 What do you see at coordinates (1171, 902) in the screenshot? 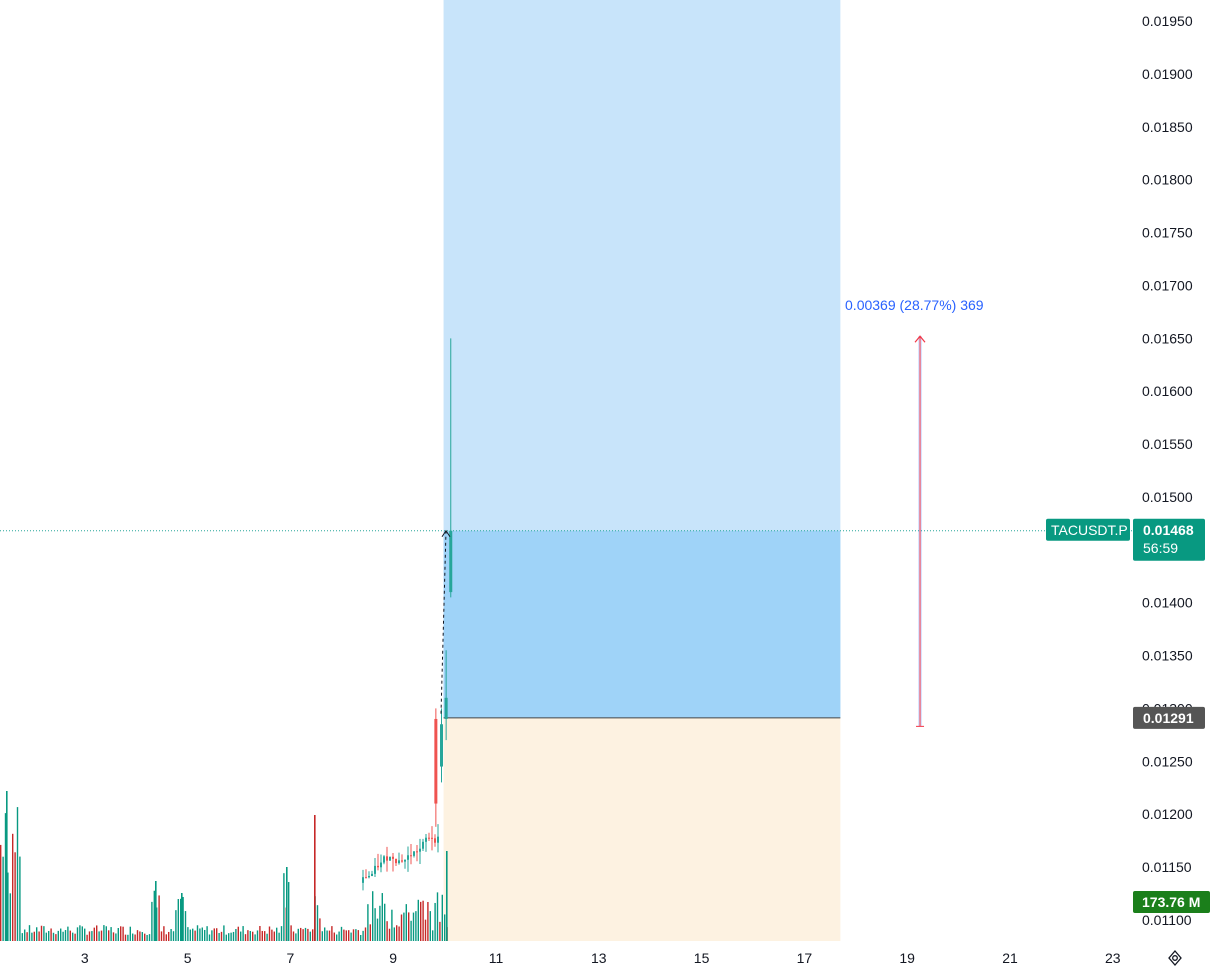
I see `volume-badge` at bounding box center [1171, 902].